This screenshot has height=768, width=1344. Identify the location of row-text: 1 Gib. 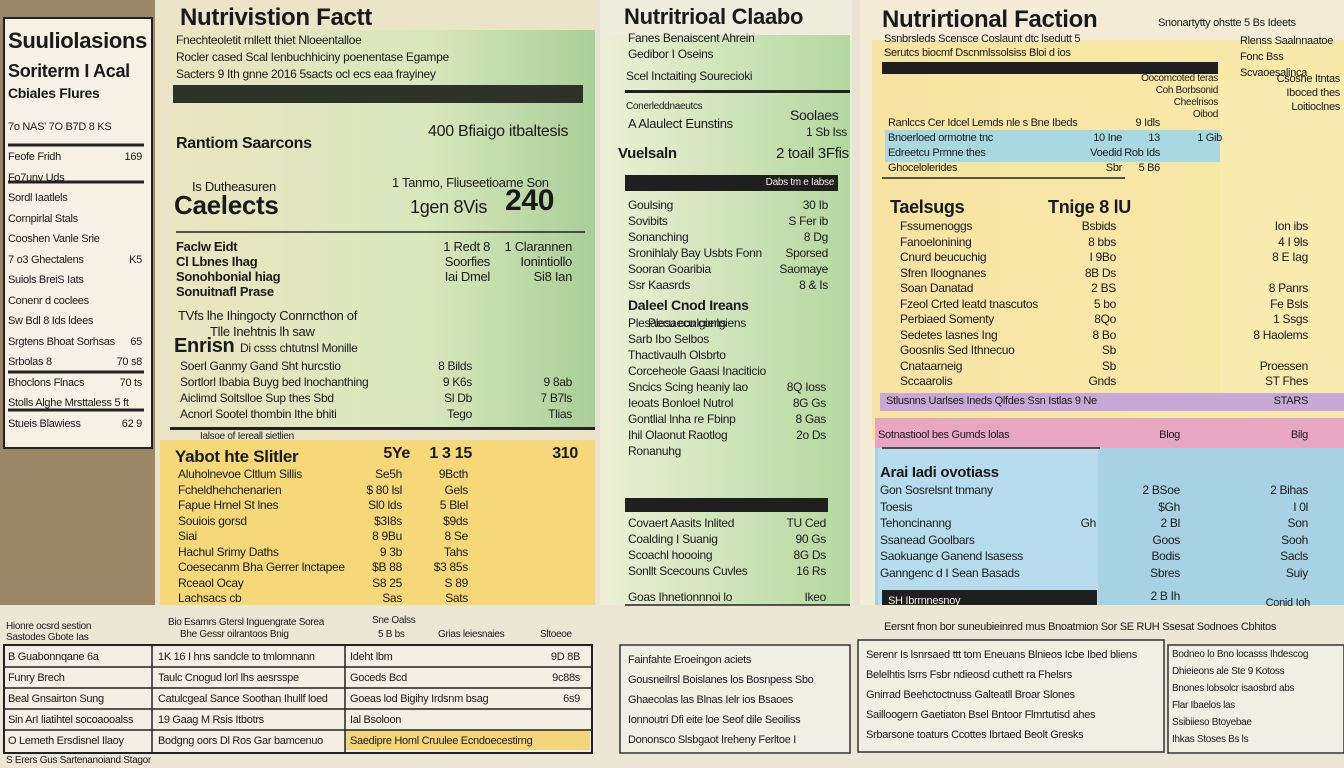
(1209, 138).